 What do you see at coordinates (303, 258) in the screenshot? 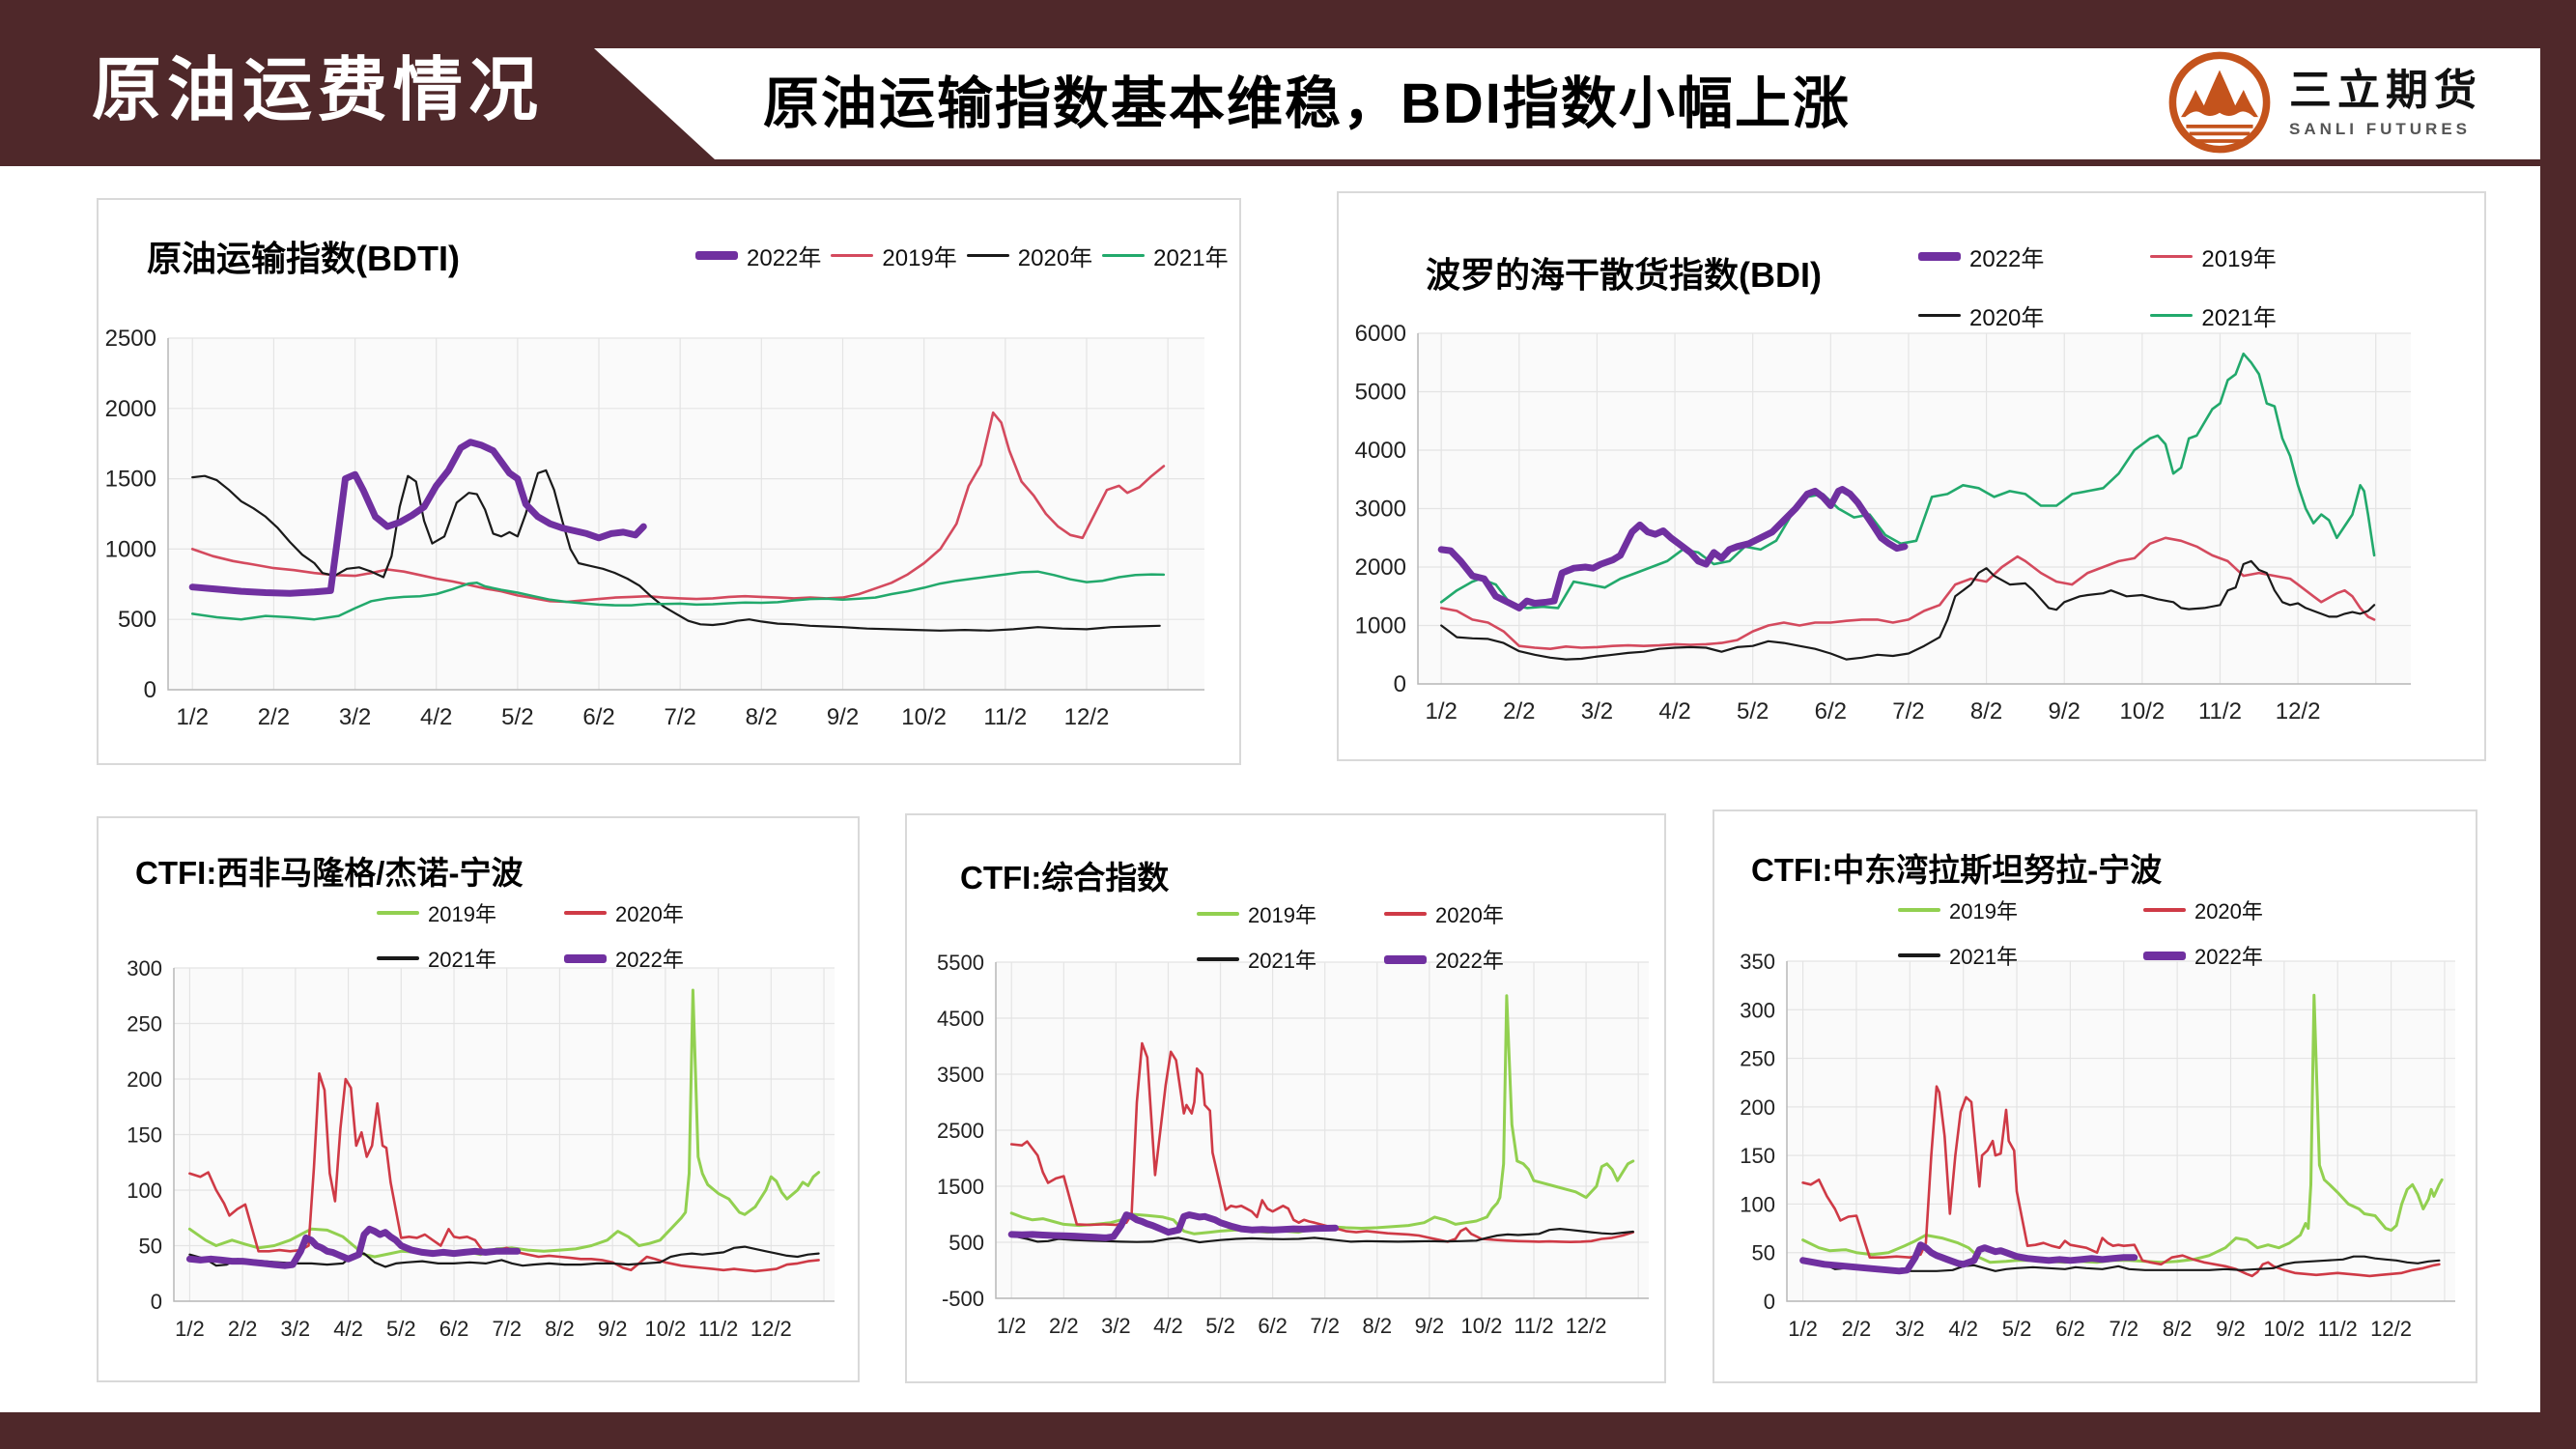
I see `chart-title-bdti: 原油运输指数(BDTI)` at bounding box center [303, 258].